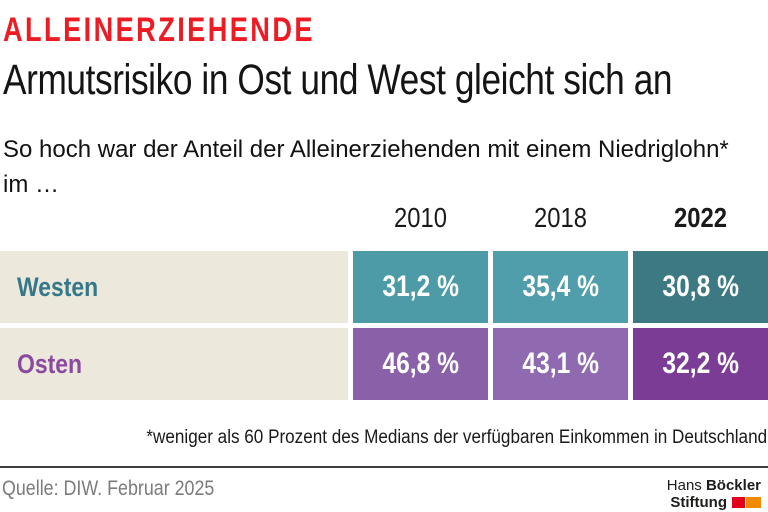 This screenshot has height=512, width=768. I want to click on logo-stiftung-text: Stiftung, so click(698, 502).